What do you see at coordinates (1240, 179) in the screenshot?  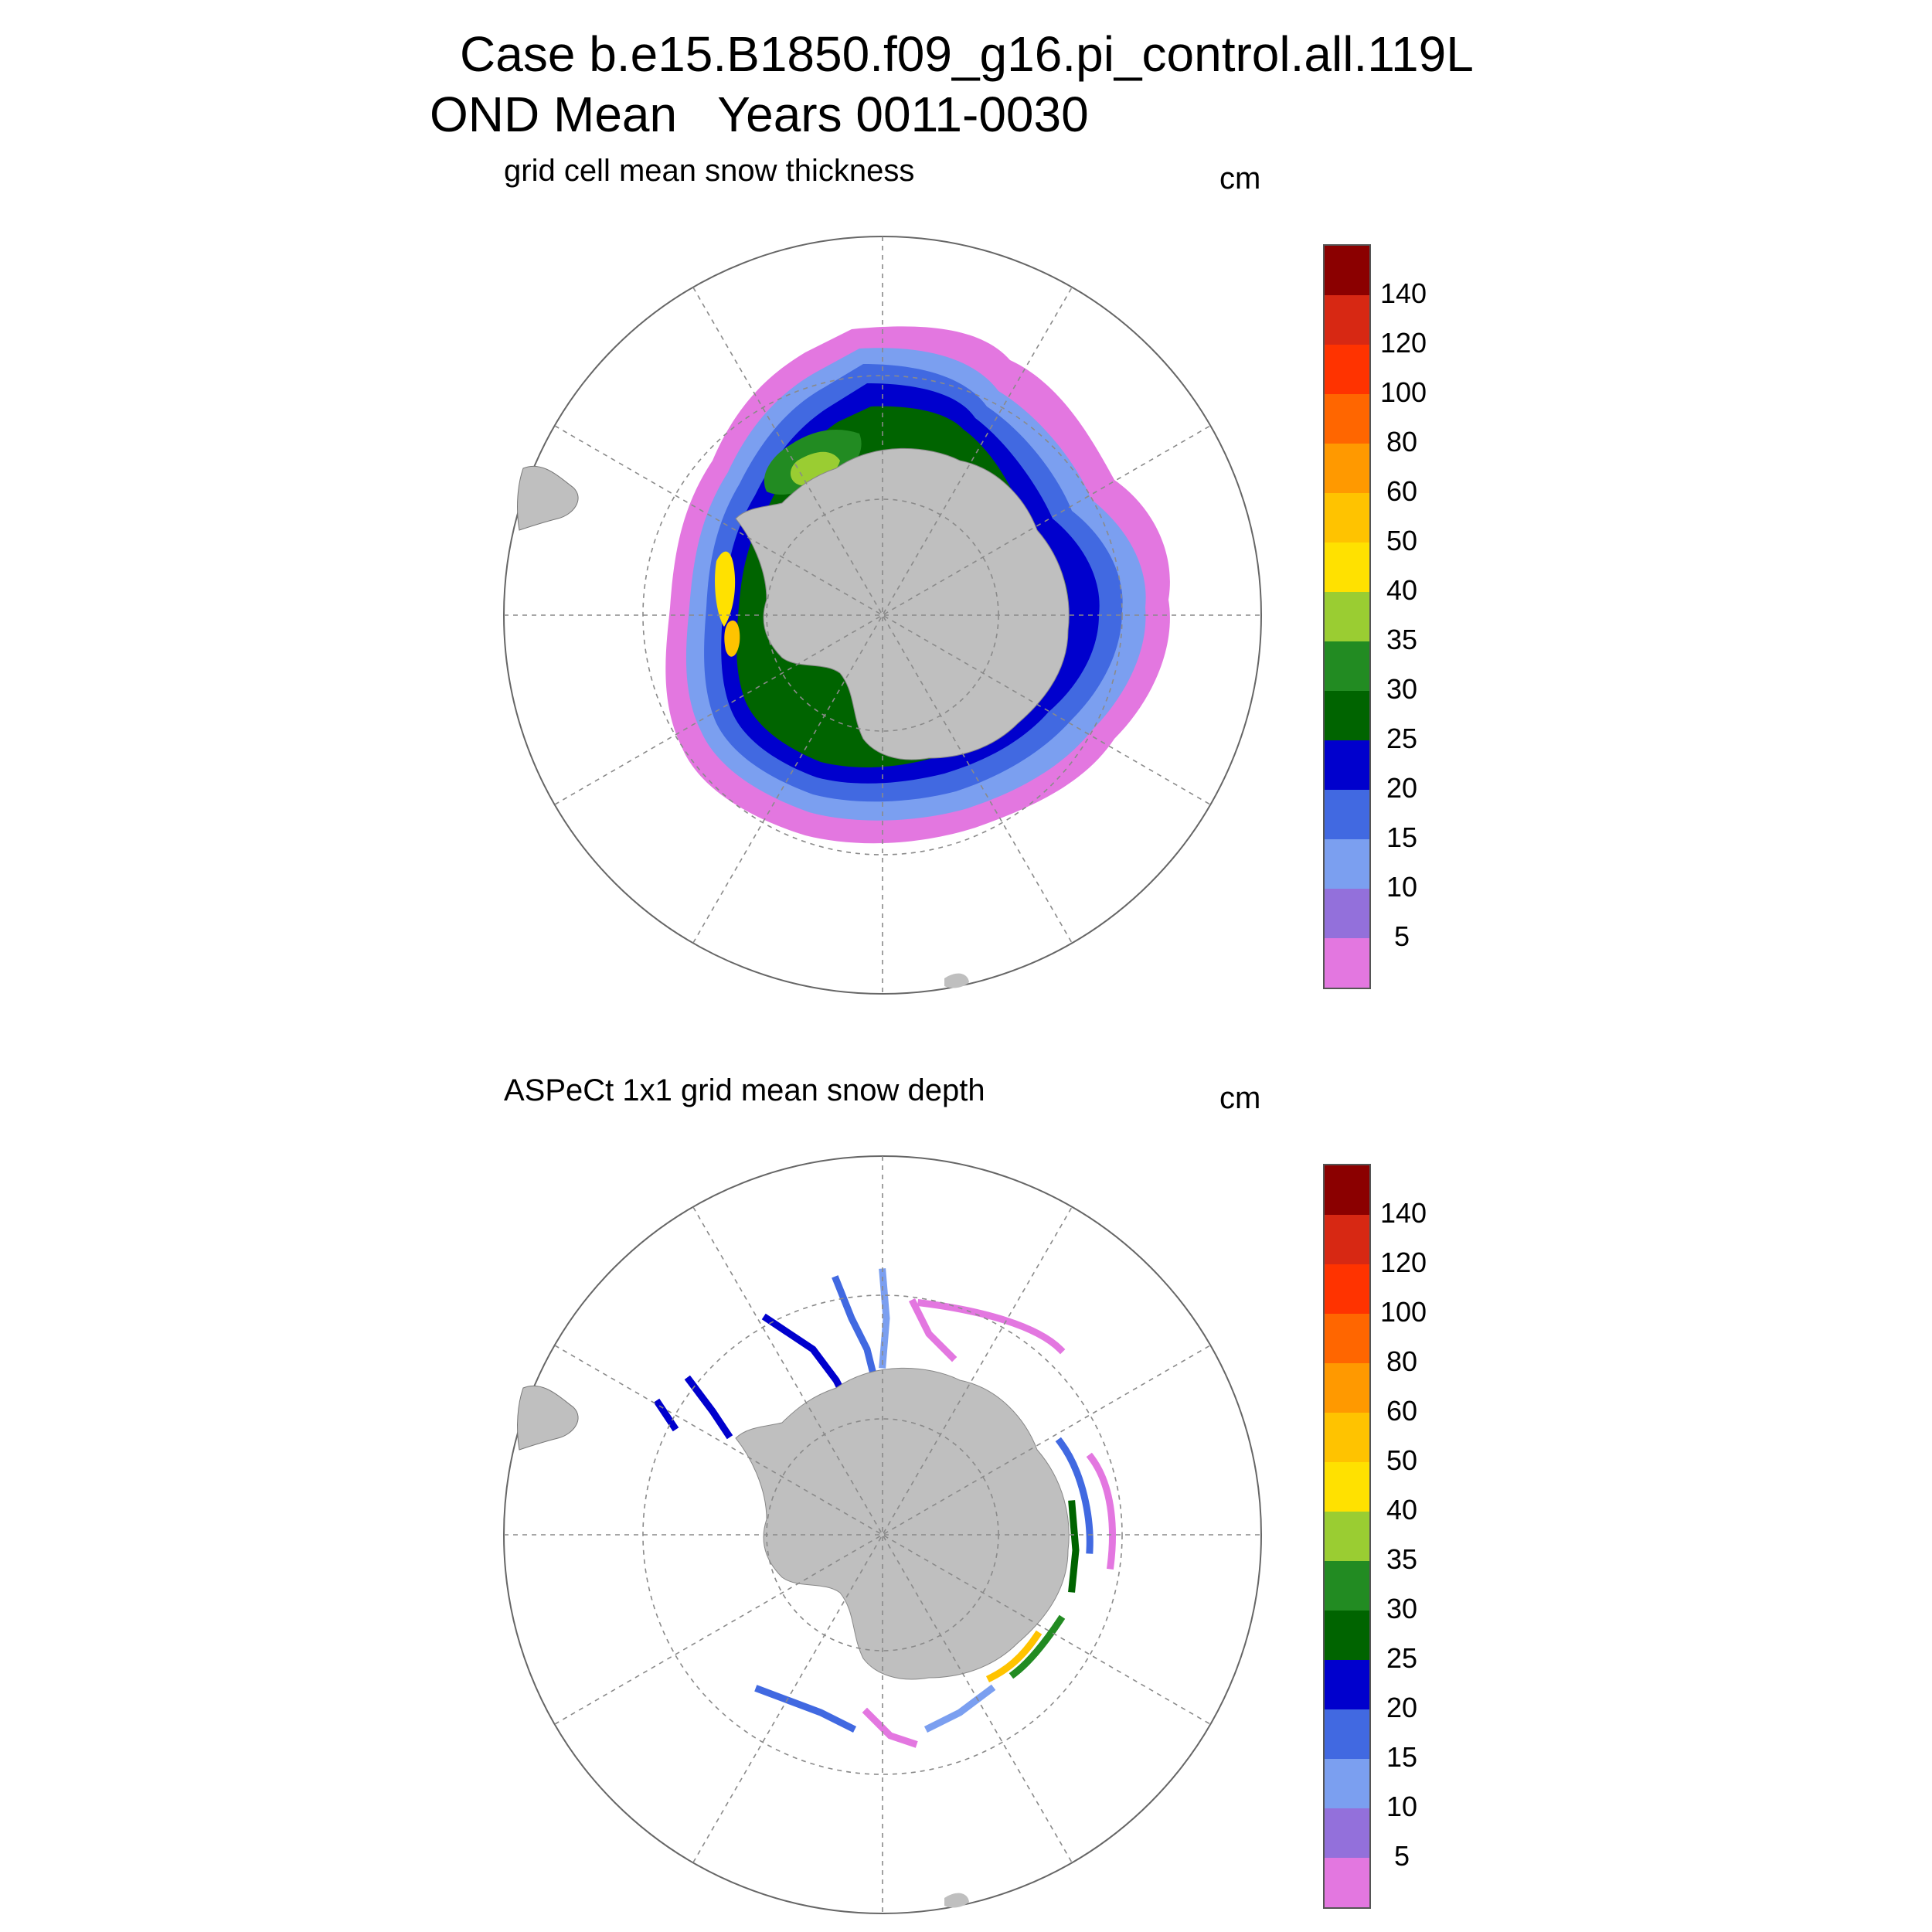 I see `panel1-units: cm` at bounding box center [1240, 179].